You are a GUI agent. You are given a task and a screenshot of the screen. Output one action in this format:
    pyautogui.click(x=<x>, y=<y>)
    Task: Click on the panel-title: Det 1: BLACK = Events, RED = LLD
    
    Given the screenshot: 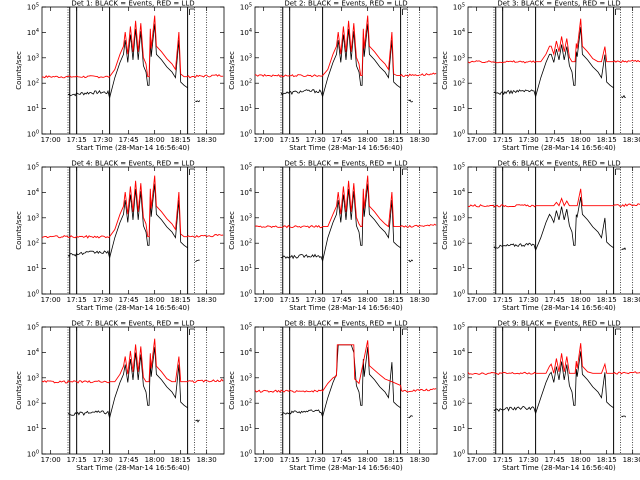 What is the action you would take?
    pyautogui.click(x=132, y=4)
    